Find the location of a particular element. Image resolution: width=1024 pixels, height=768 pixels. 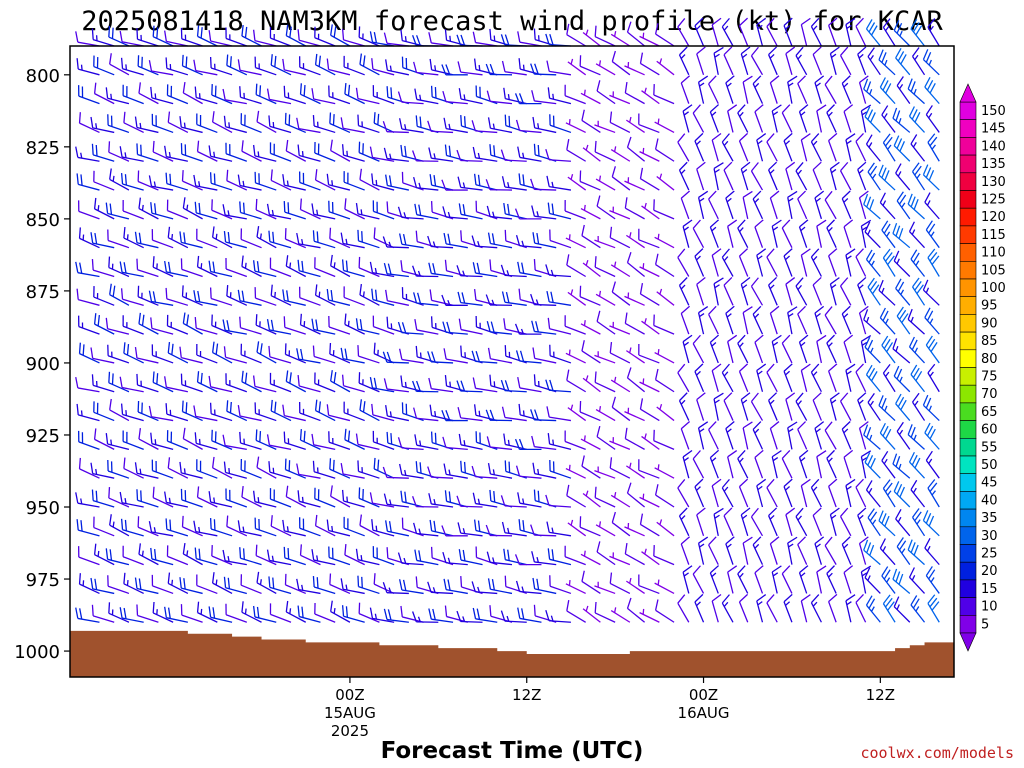

colorbar-top-arrow is located at coordinates (968, 93).